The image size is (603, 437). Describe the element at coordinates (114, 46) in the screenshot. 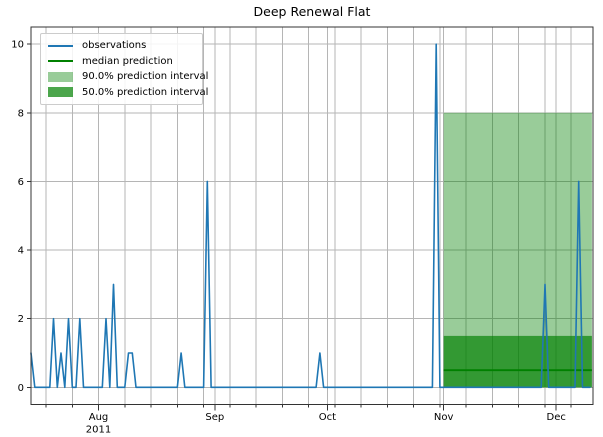

I see `legend-label: observations` at that location.